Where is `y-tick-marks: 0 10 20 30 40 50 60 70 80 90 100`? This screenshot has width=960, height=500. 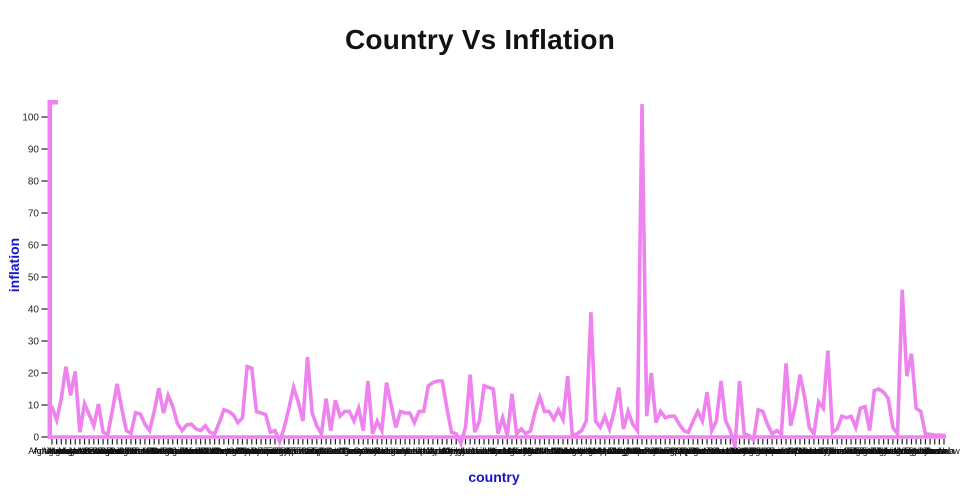 y-tick-marks: 0 10 20 30 40 50 60 70 80 90 100 is located at coordinates (35, 278).